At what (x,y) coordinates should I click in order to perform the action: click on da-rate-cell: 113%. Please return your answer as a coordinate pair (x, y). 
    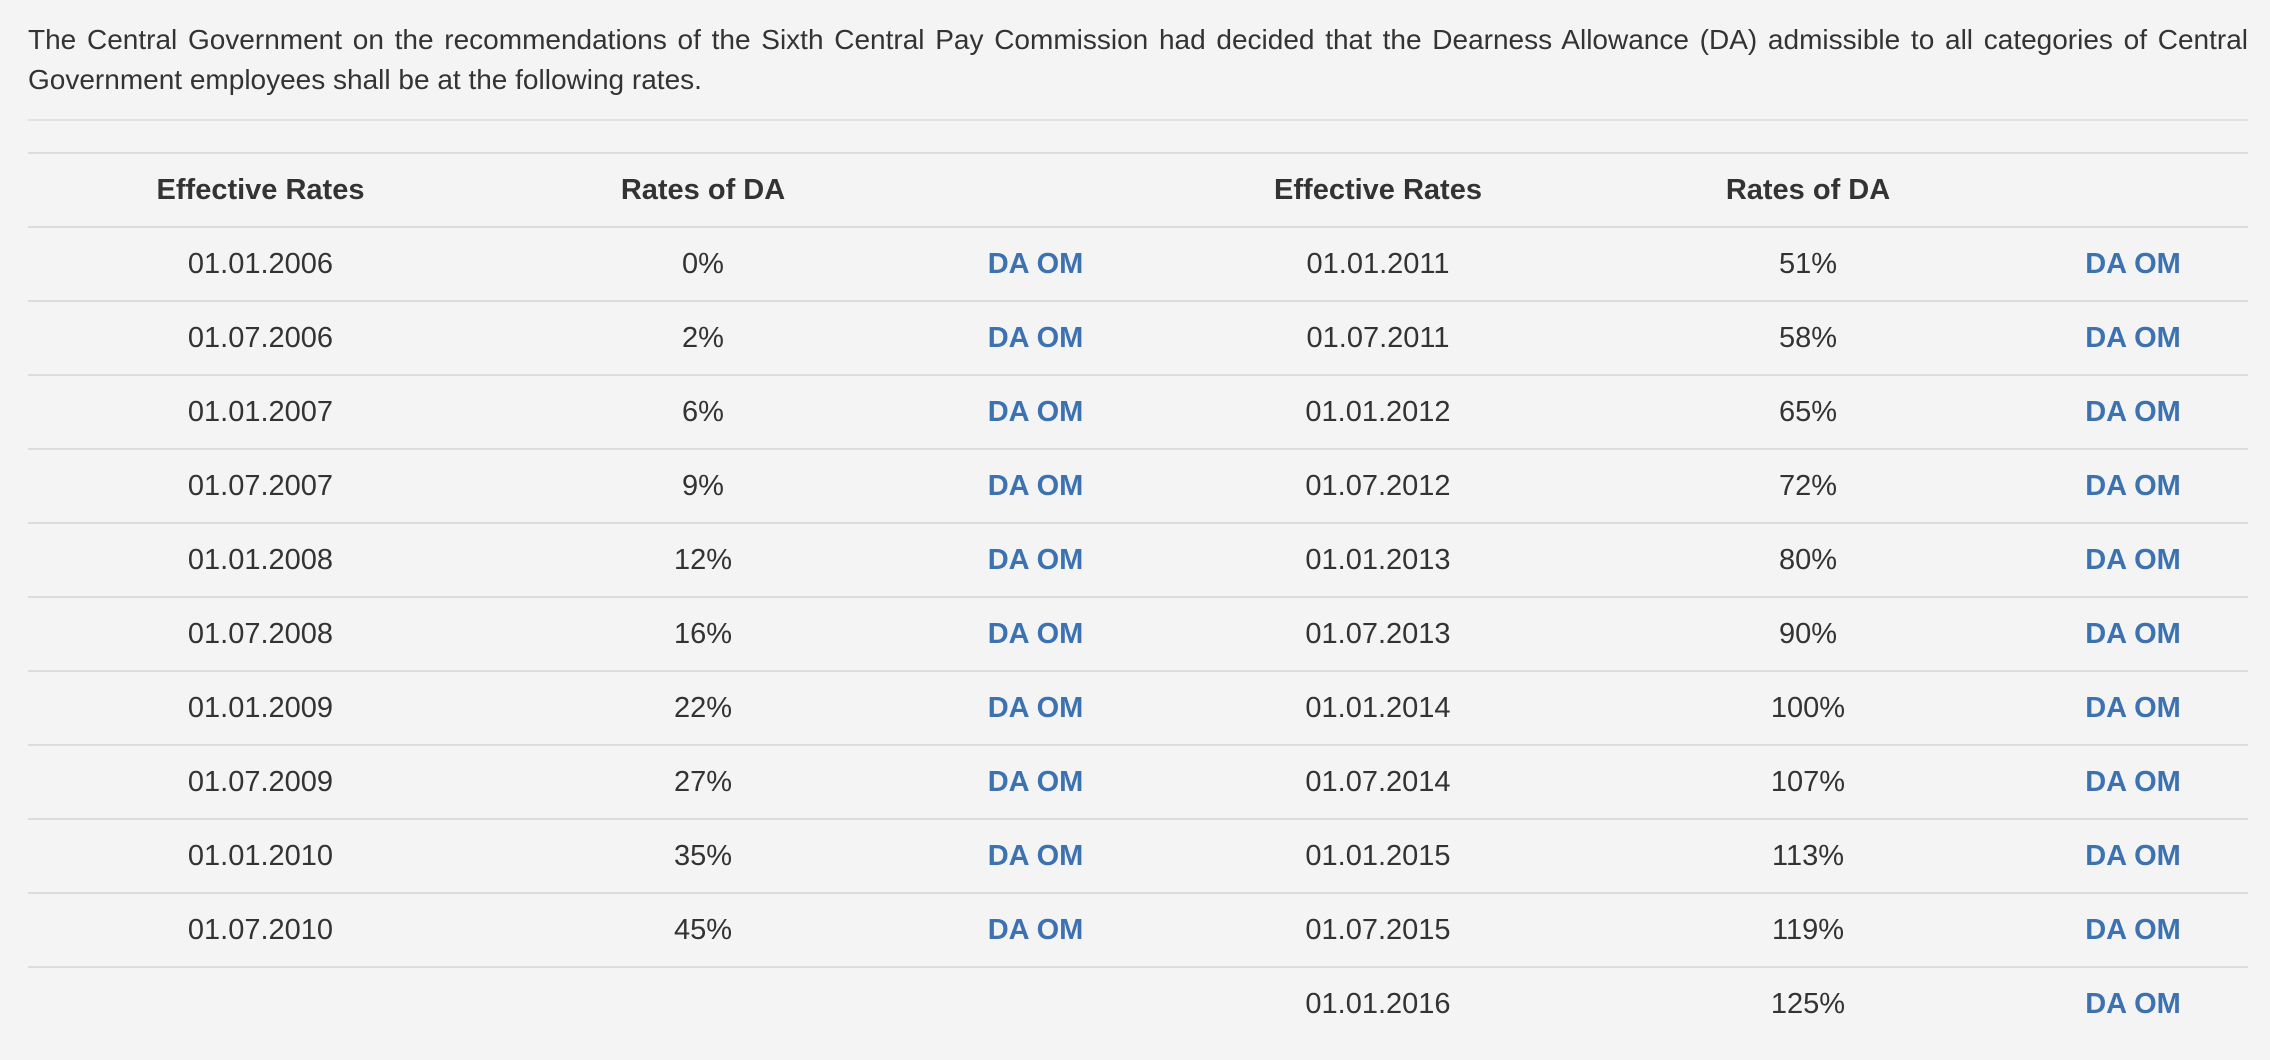
    Looking at the image, I should click on (1808, 855).